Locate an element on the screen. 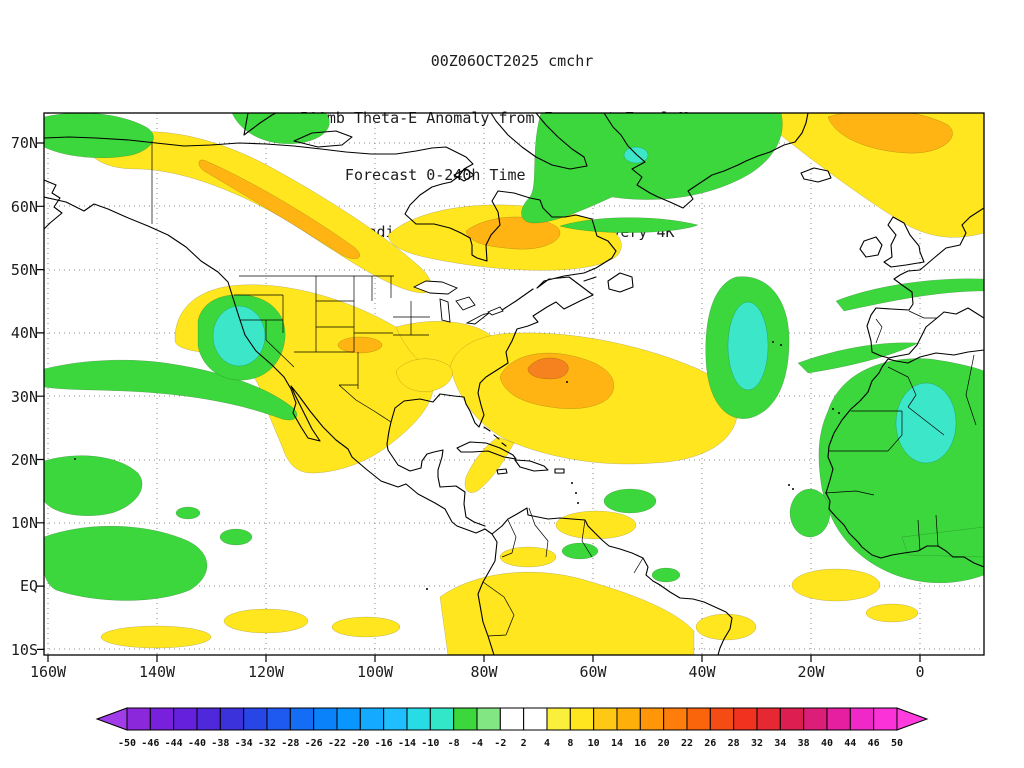 This screenshot has width=1024, height=768. title-line-1: 00Z06OCT2025 cmchr is located at coordinates (512, 61).